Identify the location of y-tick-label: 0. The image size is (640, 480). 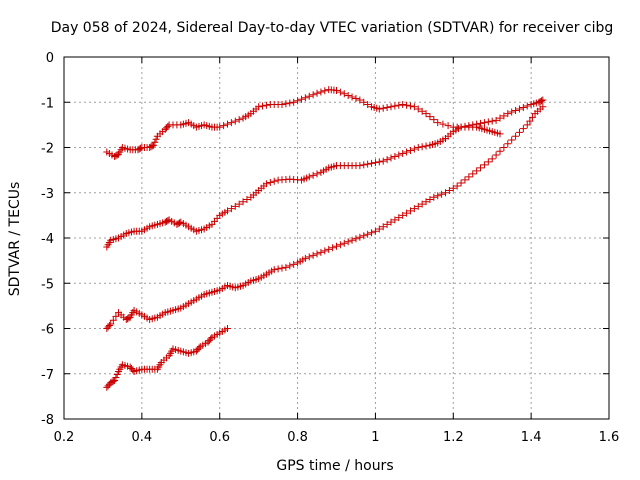
(50, 58).